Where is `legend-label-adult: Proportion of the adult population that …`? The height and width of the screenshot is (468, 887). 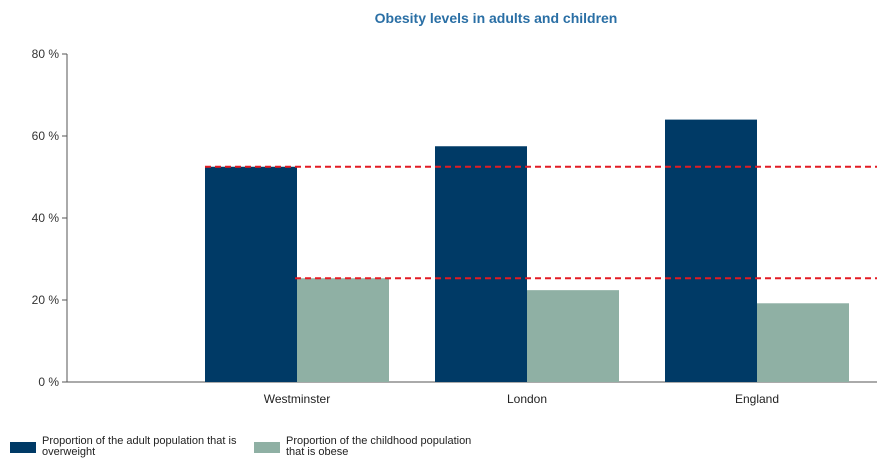 legend-label-adult: Proportion of the adult population that … is located at coordinates (139, 446).